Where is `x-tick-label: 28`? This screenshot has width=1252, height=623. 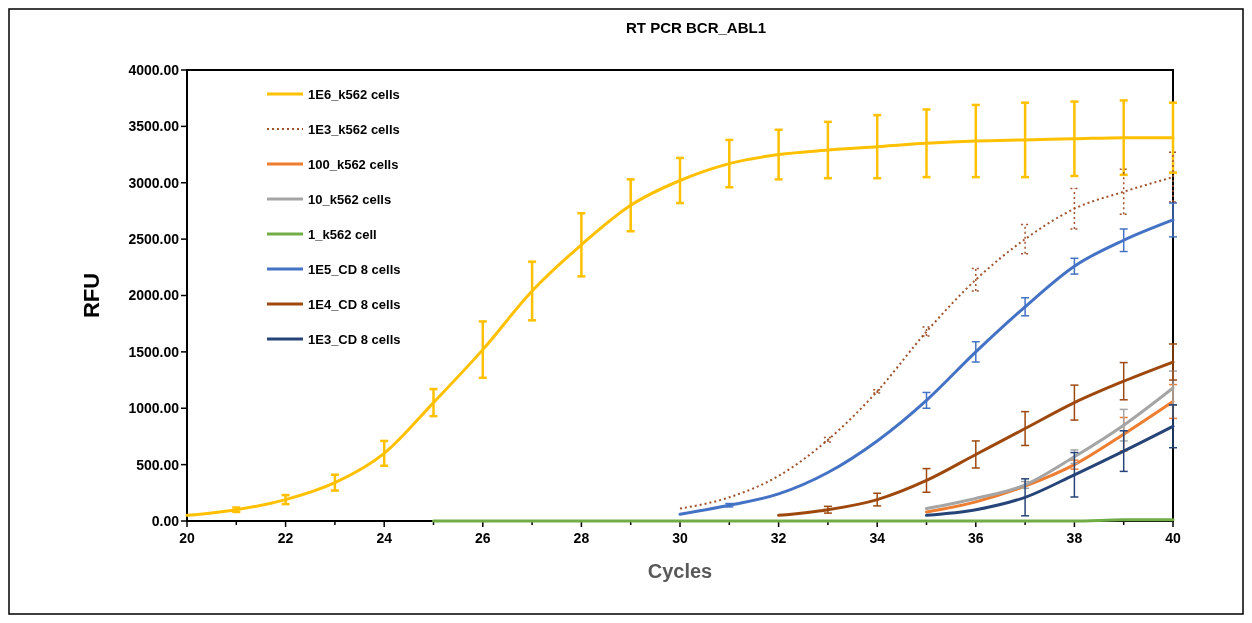 x-tick-label: 28 is located at coordinates (581, 538).